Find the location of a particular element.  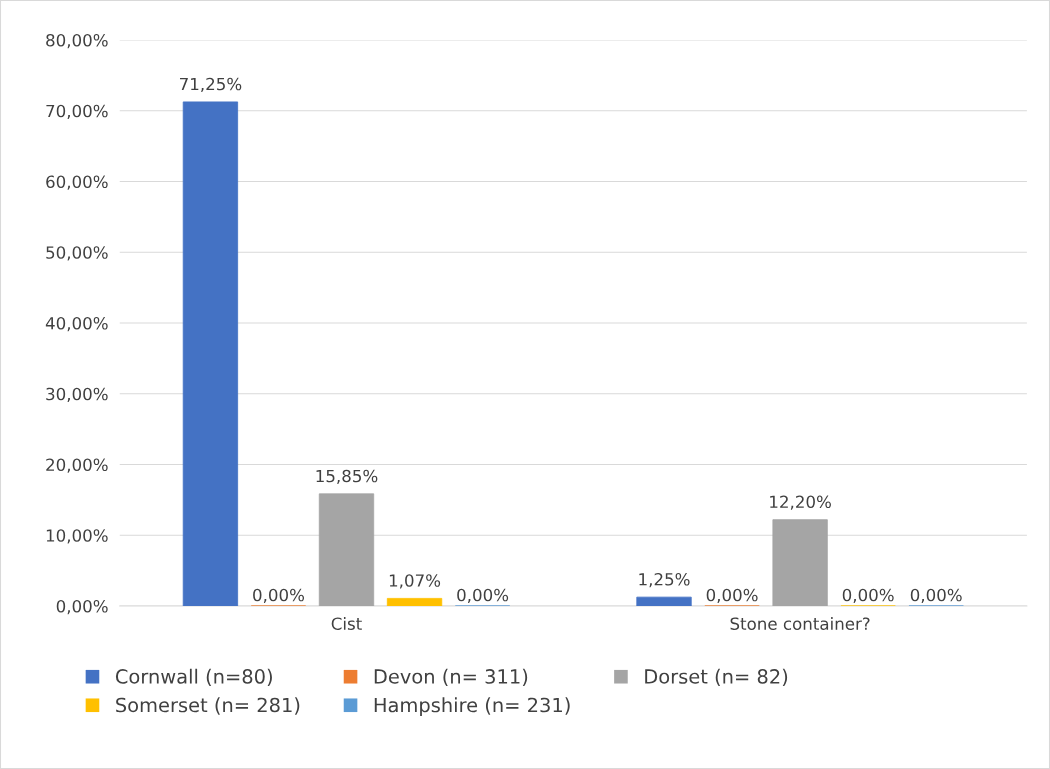

legend-label: Devon (n= 311) is located at coordinates (451, 677).